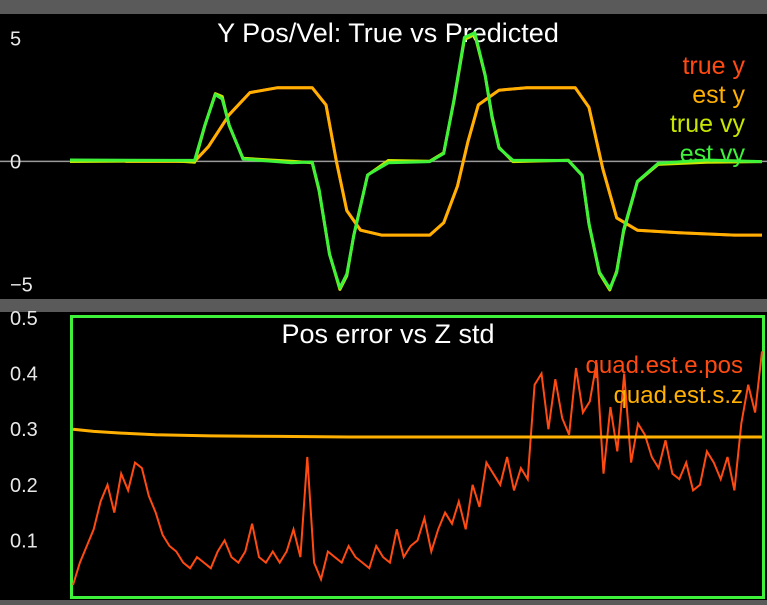  Describe the element at coordinates (21, 285) in the screenshot. I see `chart1-ytick-label: −5` at that location.